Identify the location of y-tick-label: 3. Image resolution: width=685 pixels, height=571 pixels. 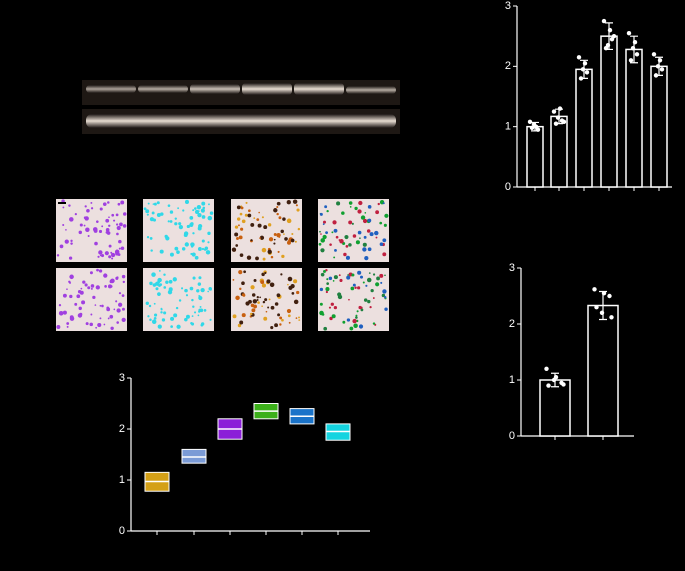
(122, 378).